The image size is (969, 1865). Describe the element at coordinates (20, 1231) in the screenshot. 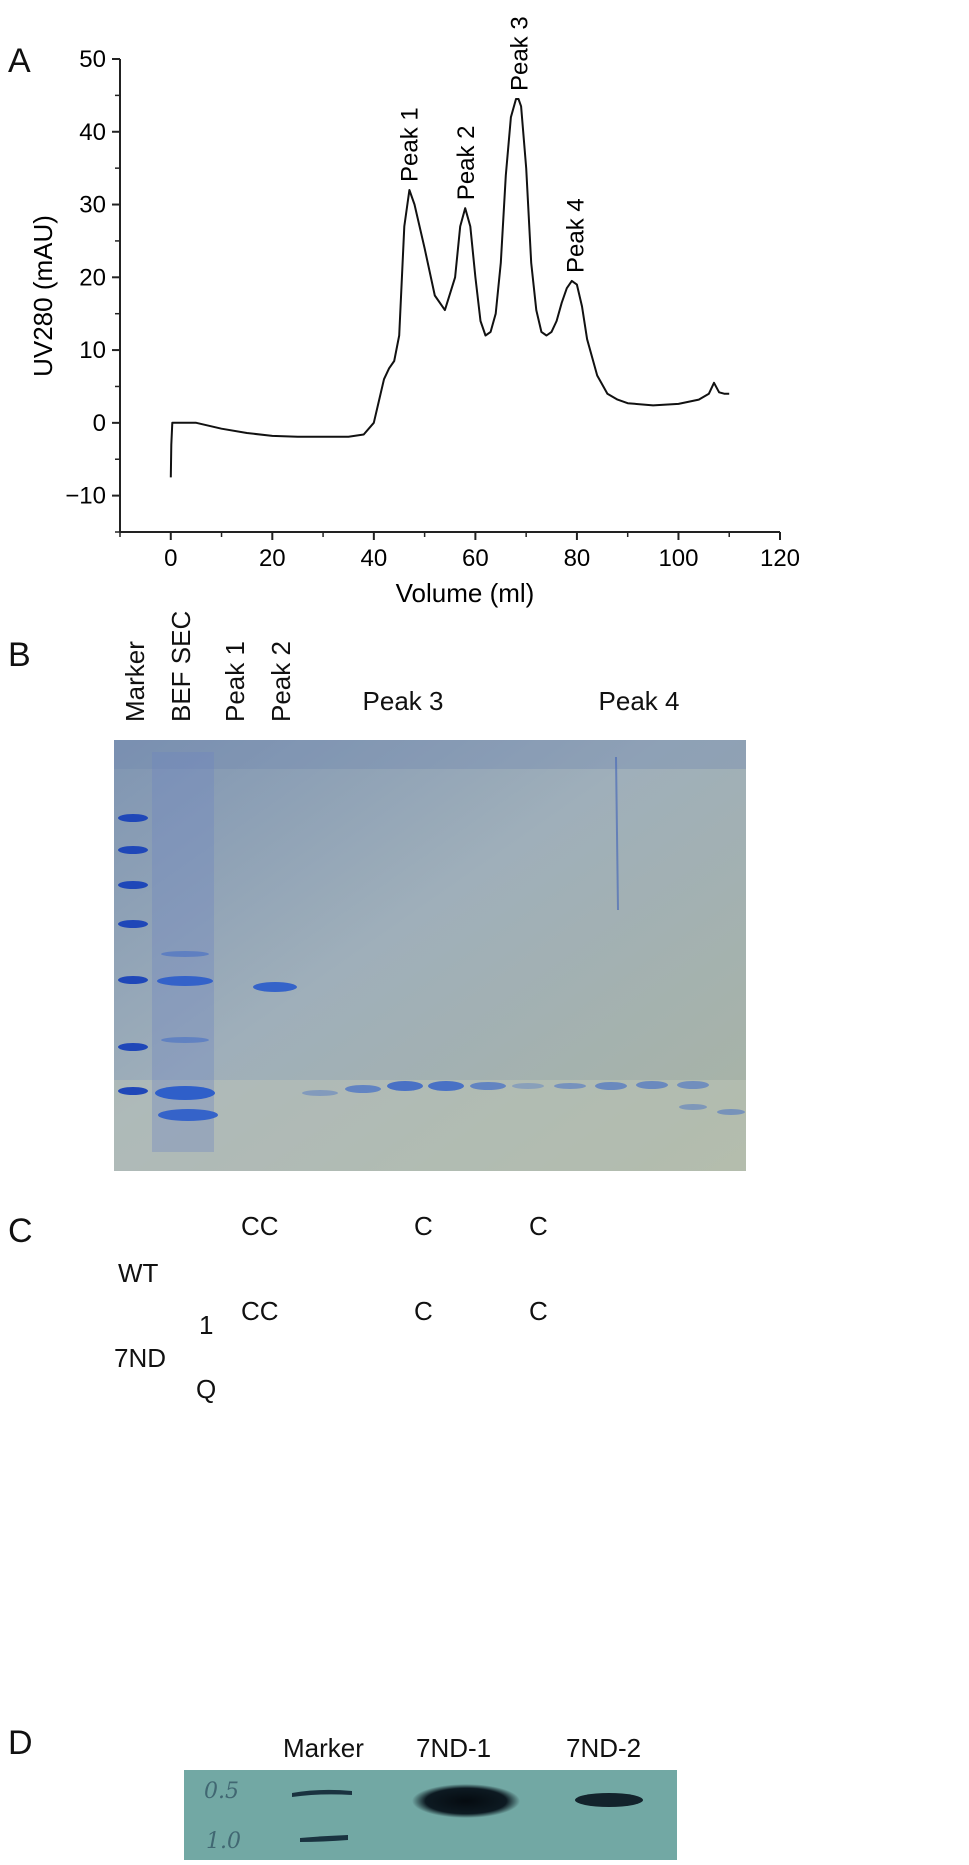

I see `panel-letter-c: C` at that location.